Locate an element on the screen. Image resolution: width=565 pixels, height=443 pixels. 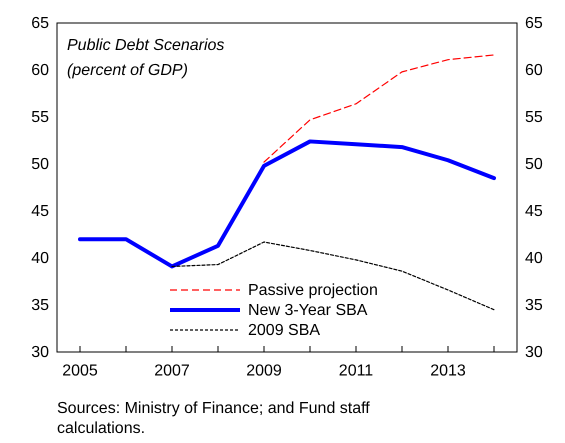
legend-label: 2009 SBA is located at coordinates (284, 330).